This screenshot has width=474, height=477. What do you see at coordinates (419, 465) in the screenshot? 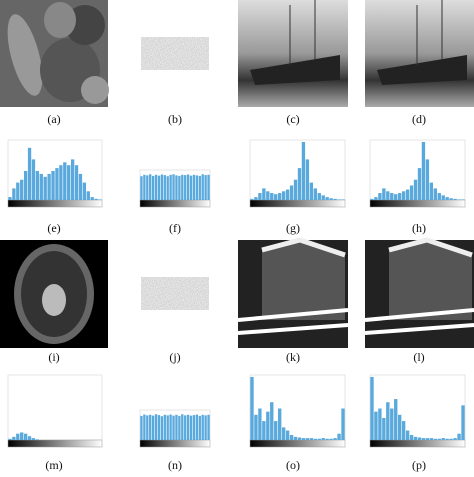
I see `panel-label: (p)` at bounding box center [419, 465].